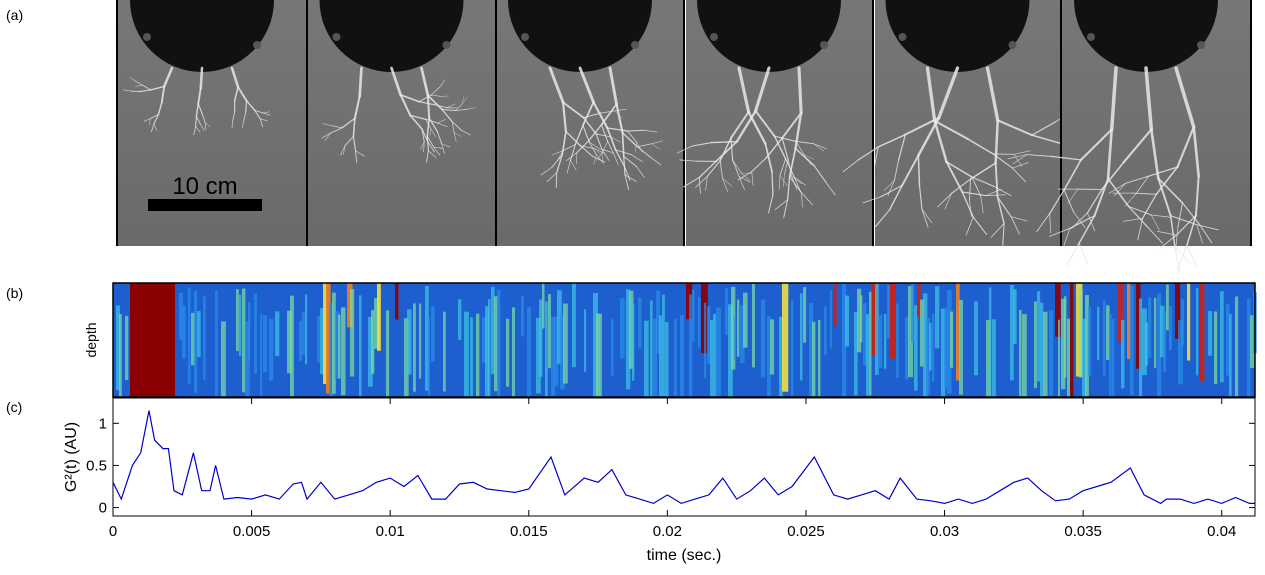 This screenshot has width=1265, height=575. I want to click on panel-label: (c), so click(14, 407).